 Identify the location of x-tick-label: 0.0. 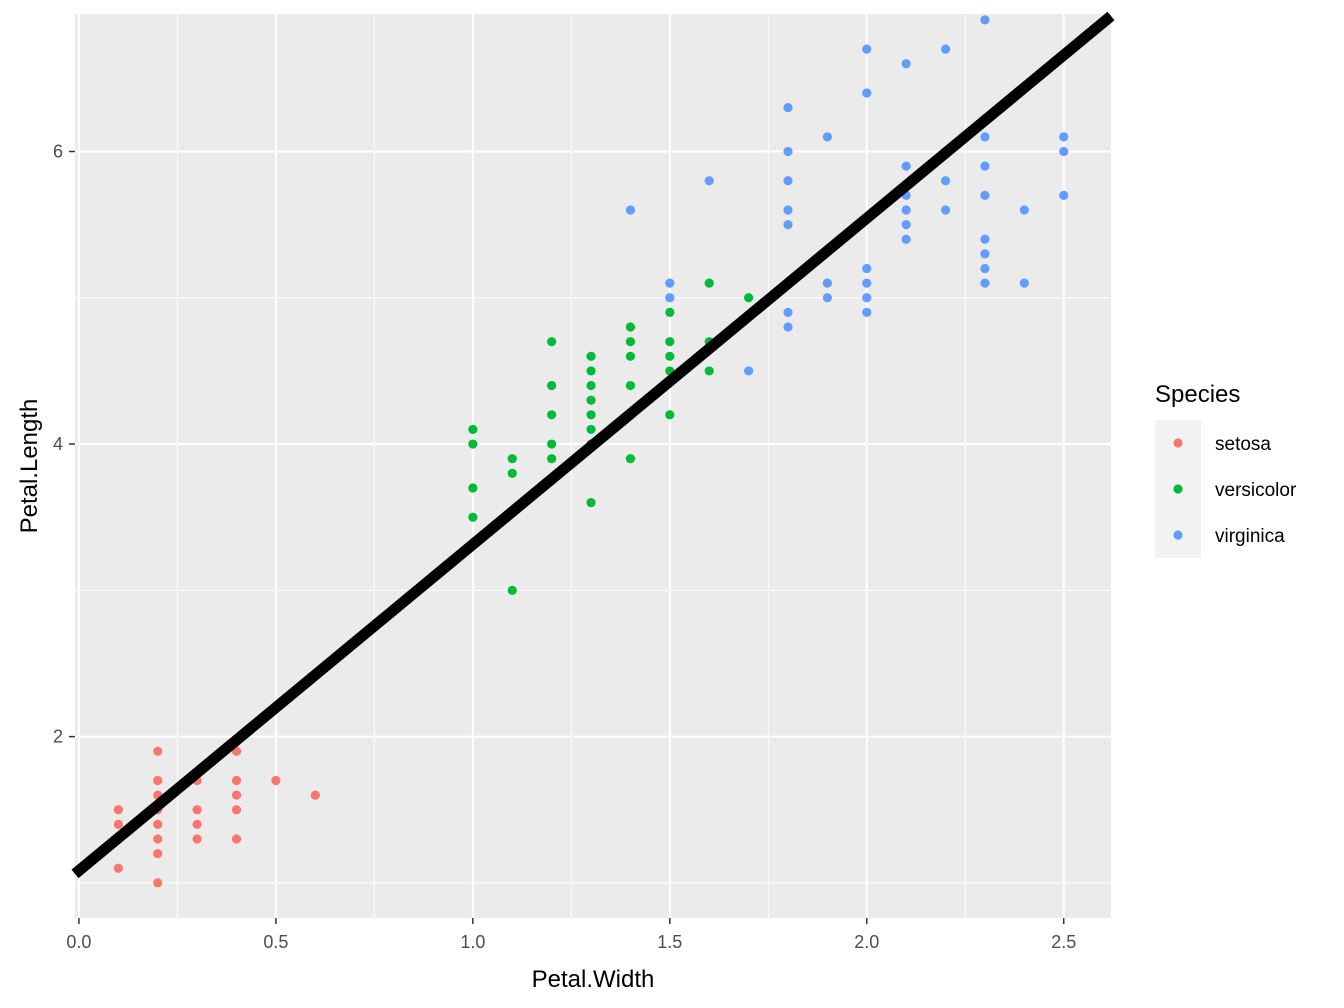
(78, 942).